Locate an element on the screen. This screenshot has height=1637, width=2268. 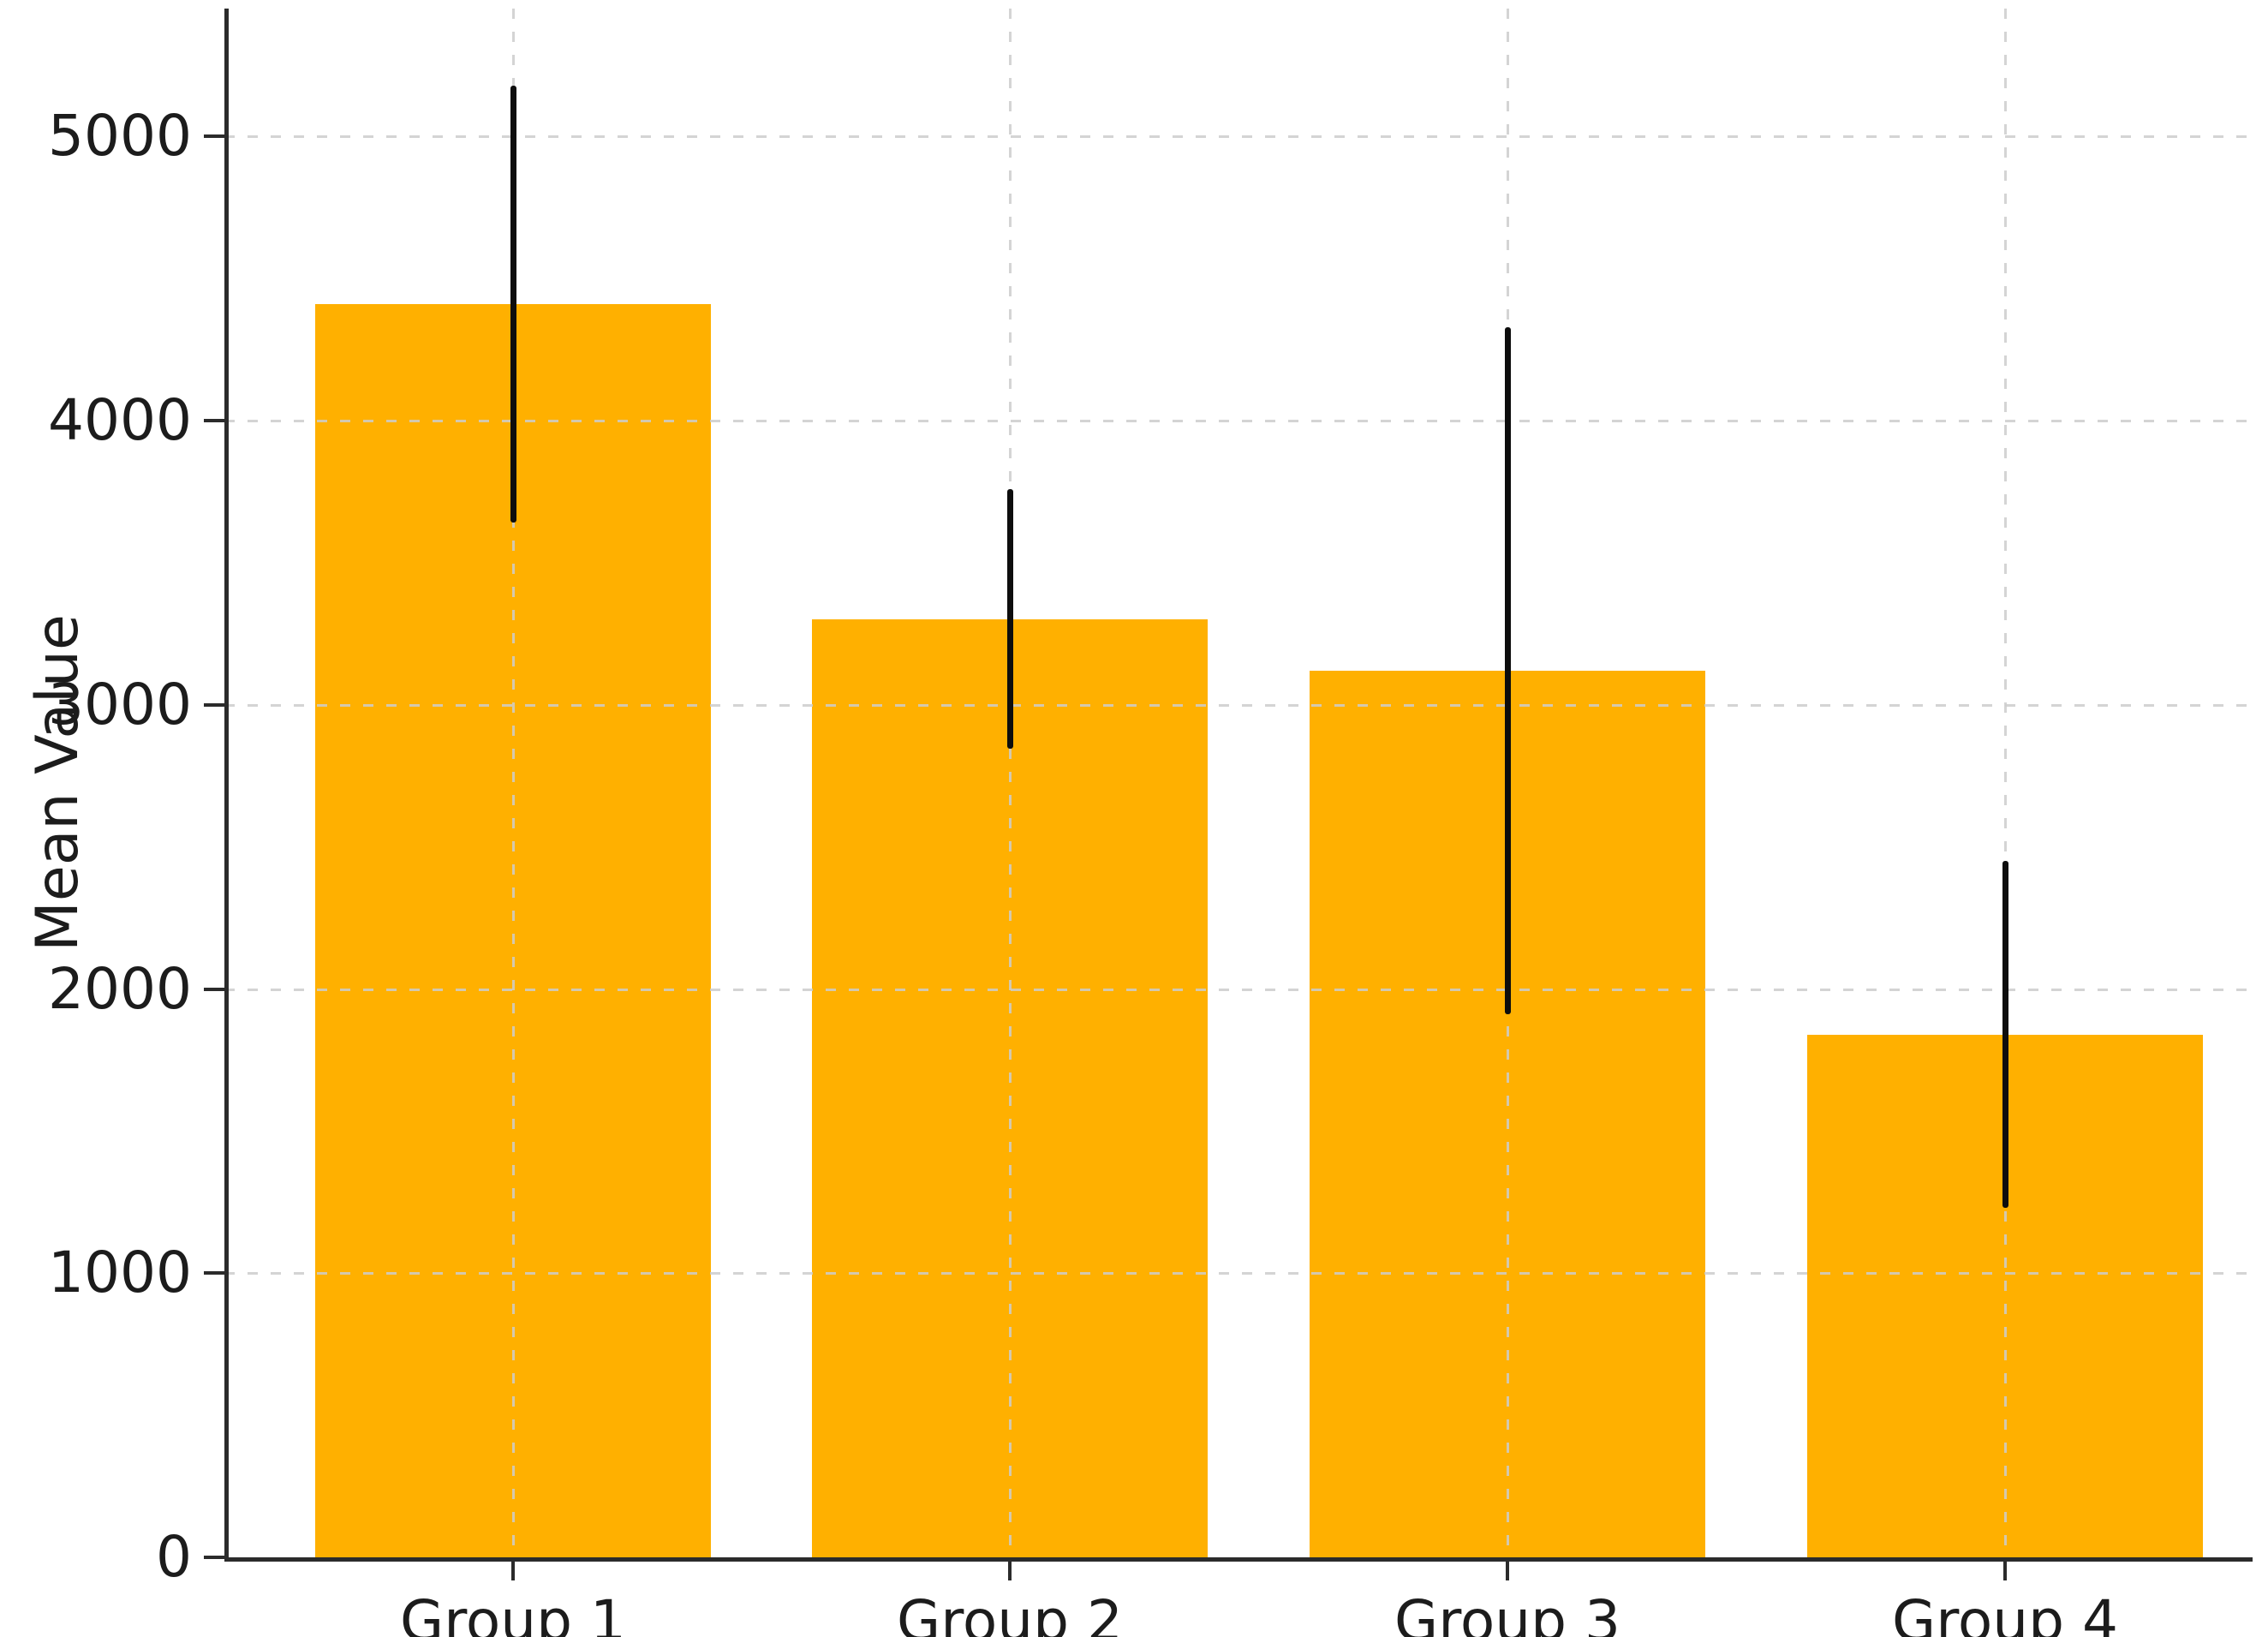
y-axis-title: Mean Value is located at coordinates (58, 783).